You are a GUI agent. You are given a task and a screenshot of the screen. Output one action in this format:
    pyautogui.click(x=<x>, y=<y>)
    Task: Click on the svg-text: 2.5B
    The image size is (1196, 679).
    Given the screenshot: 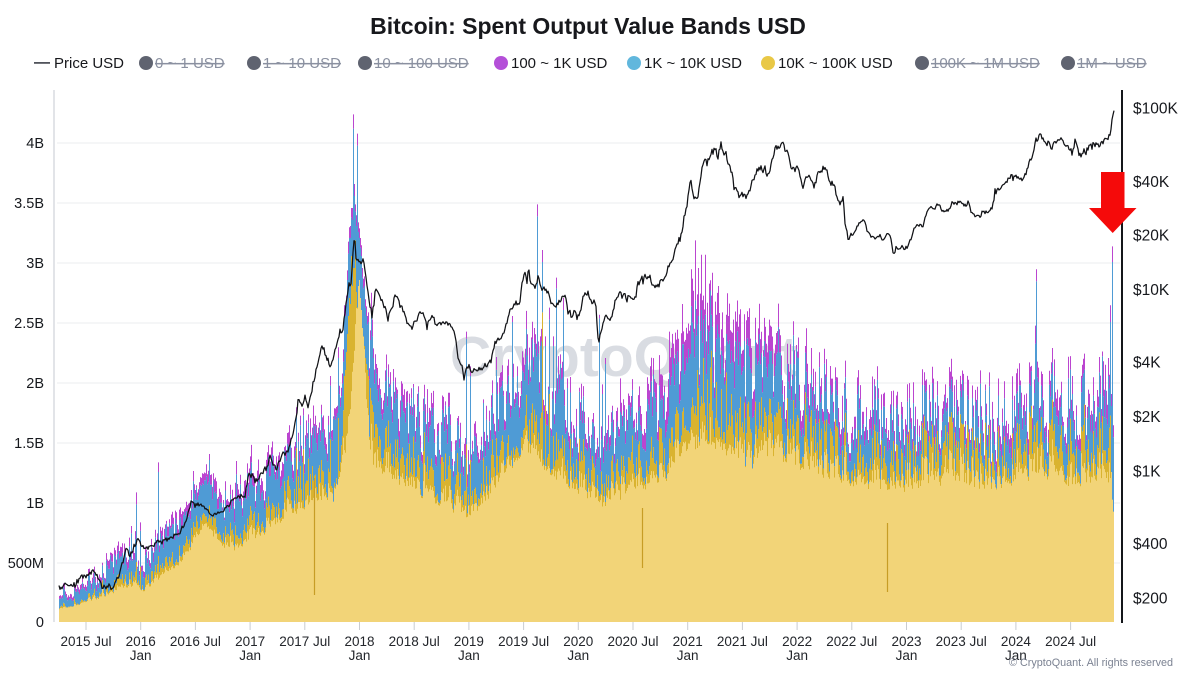 What is the action you would take?
    pyautogui.click(x=29, y=324)
    